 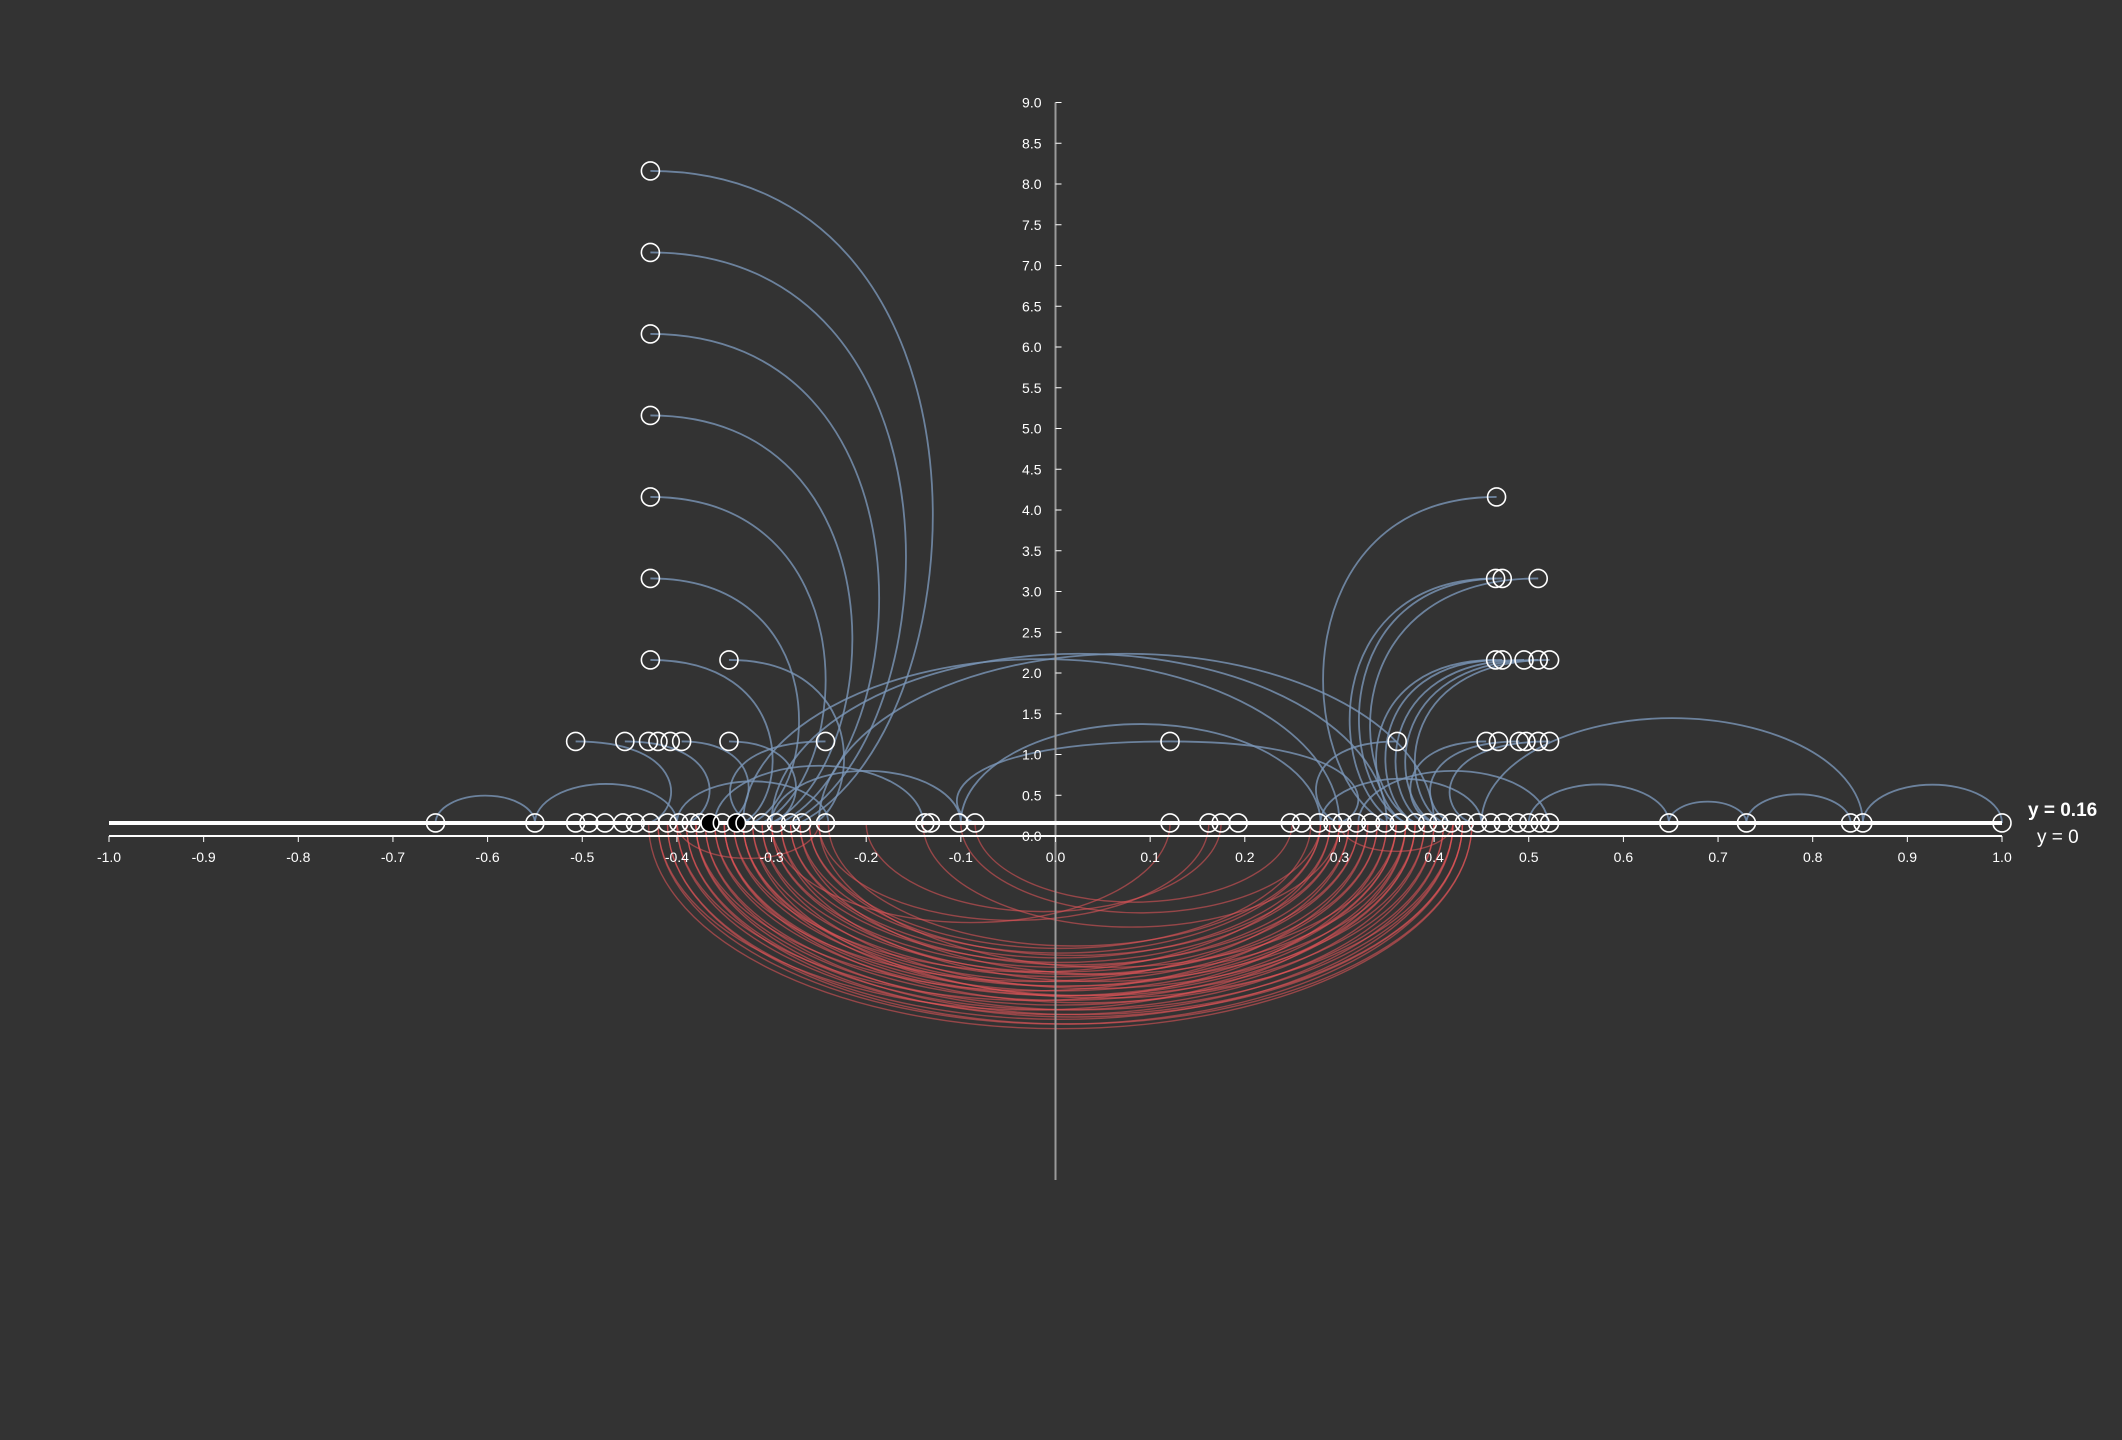 I want to click on x-tick-label: -0.3, so click(x=771, y=857).